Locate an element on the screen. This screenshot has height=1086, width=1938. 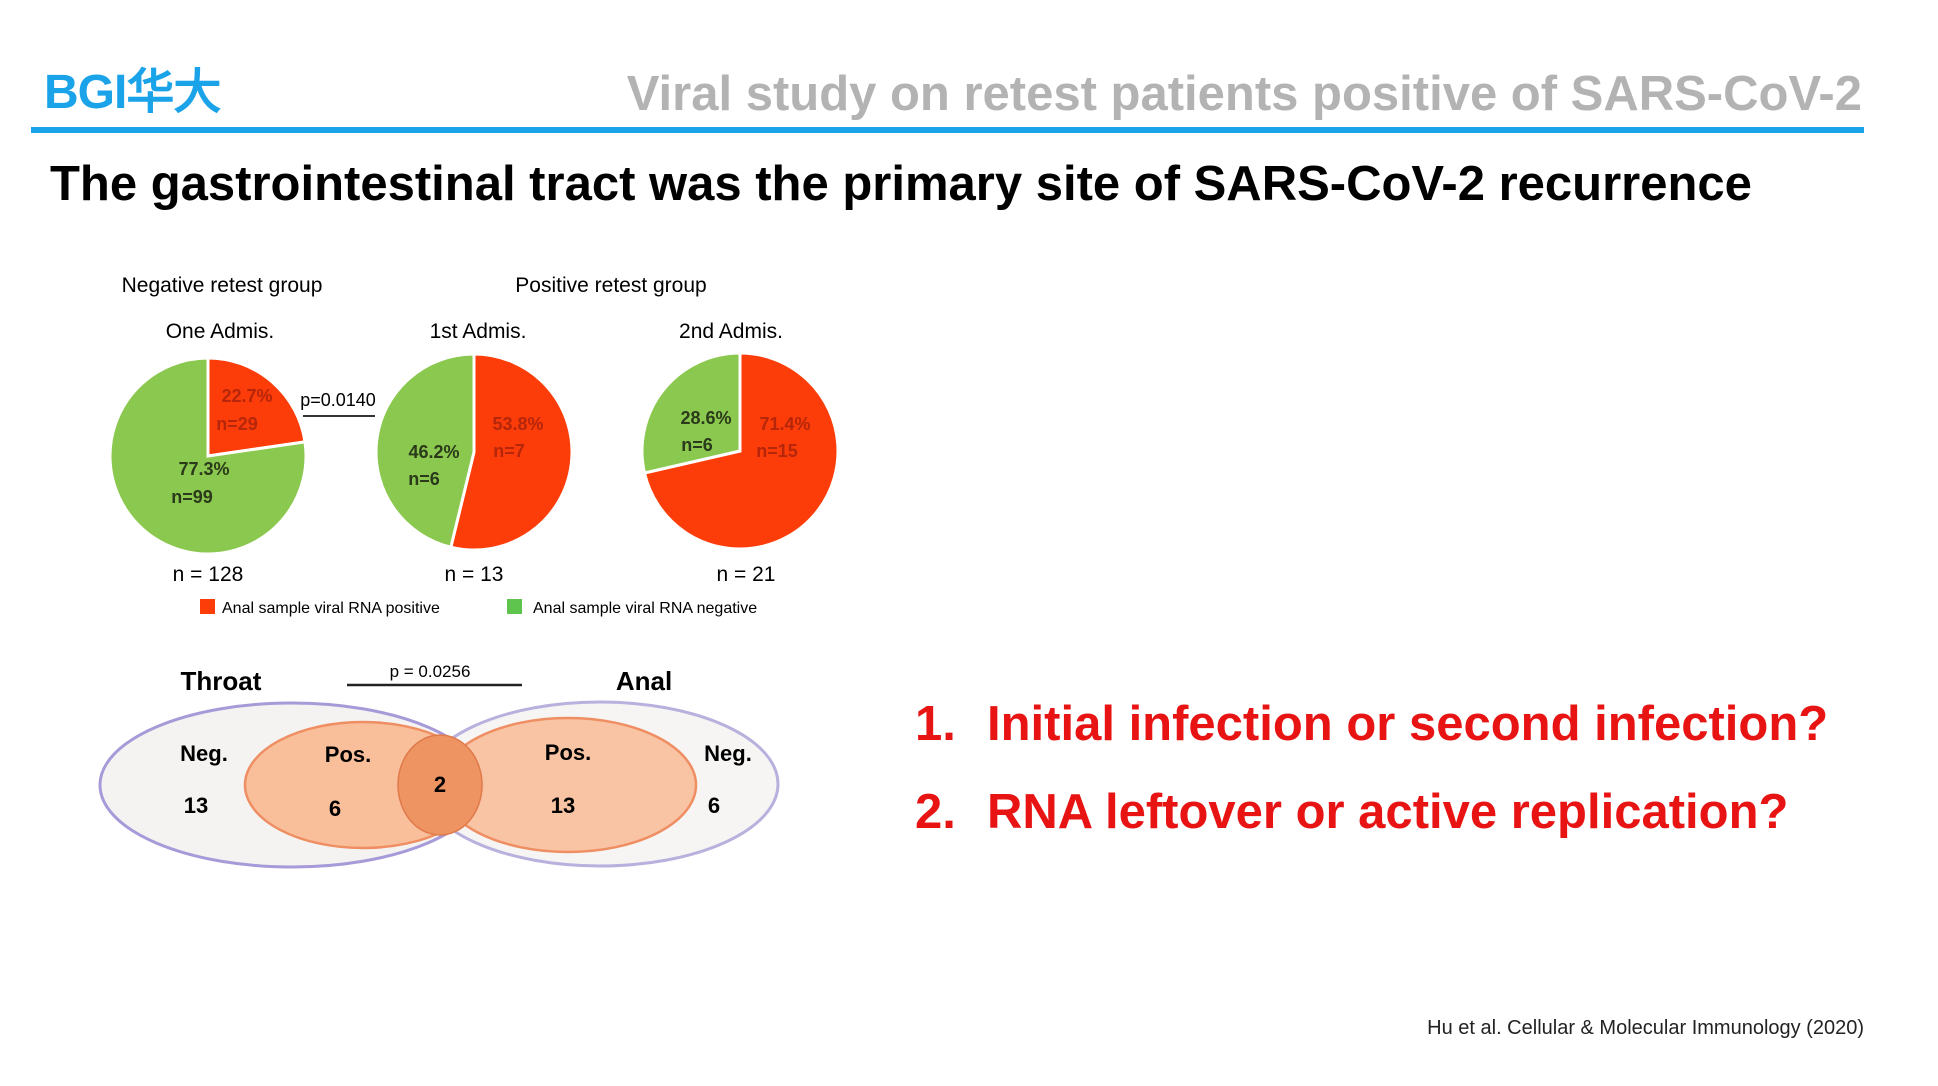
question-2-number: 2. is located at coordinates (935, 812).